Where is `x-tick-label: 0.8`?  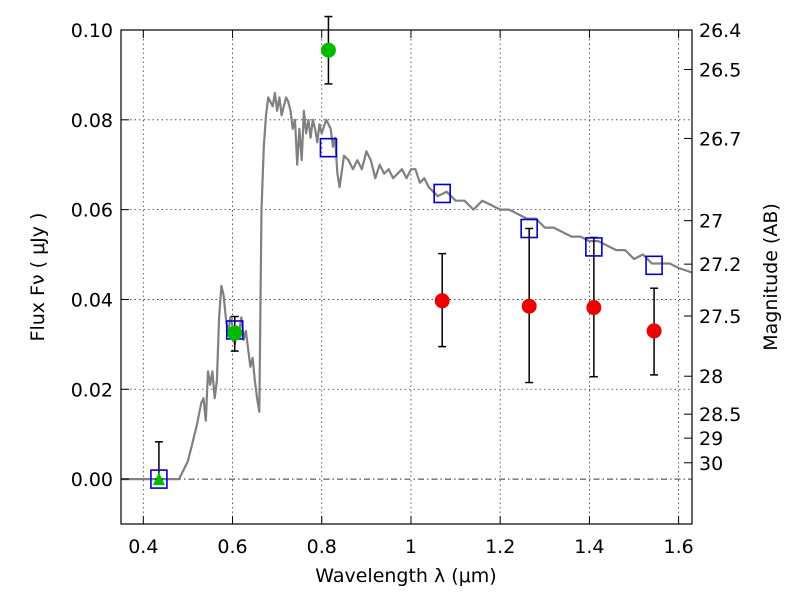
x-tick-label: 0.8 is located at coordinates (322, 547).